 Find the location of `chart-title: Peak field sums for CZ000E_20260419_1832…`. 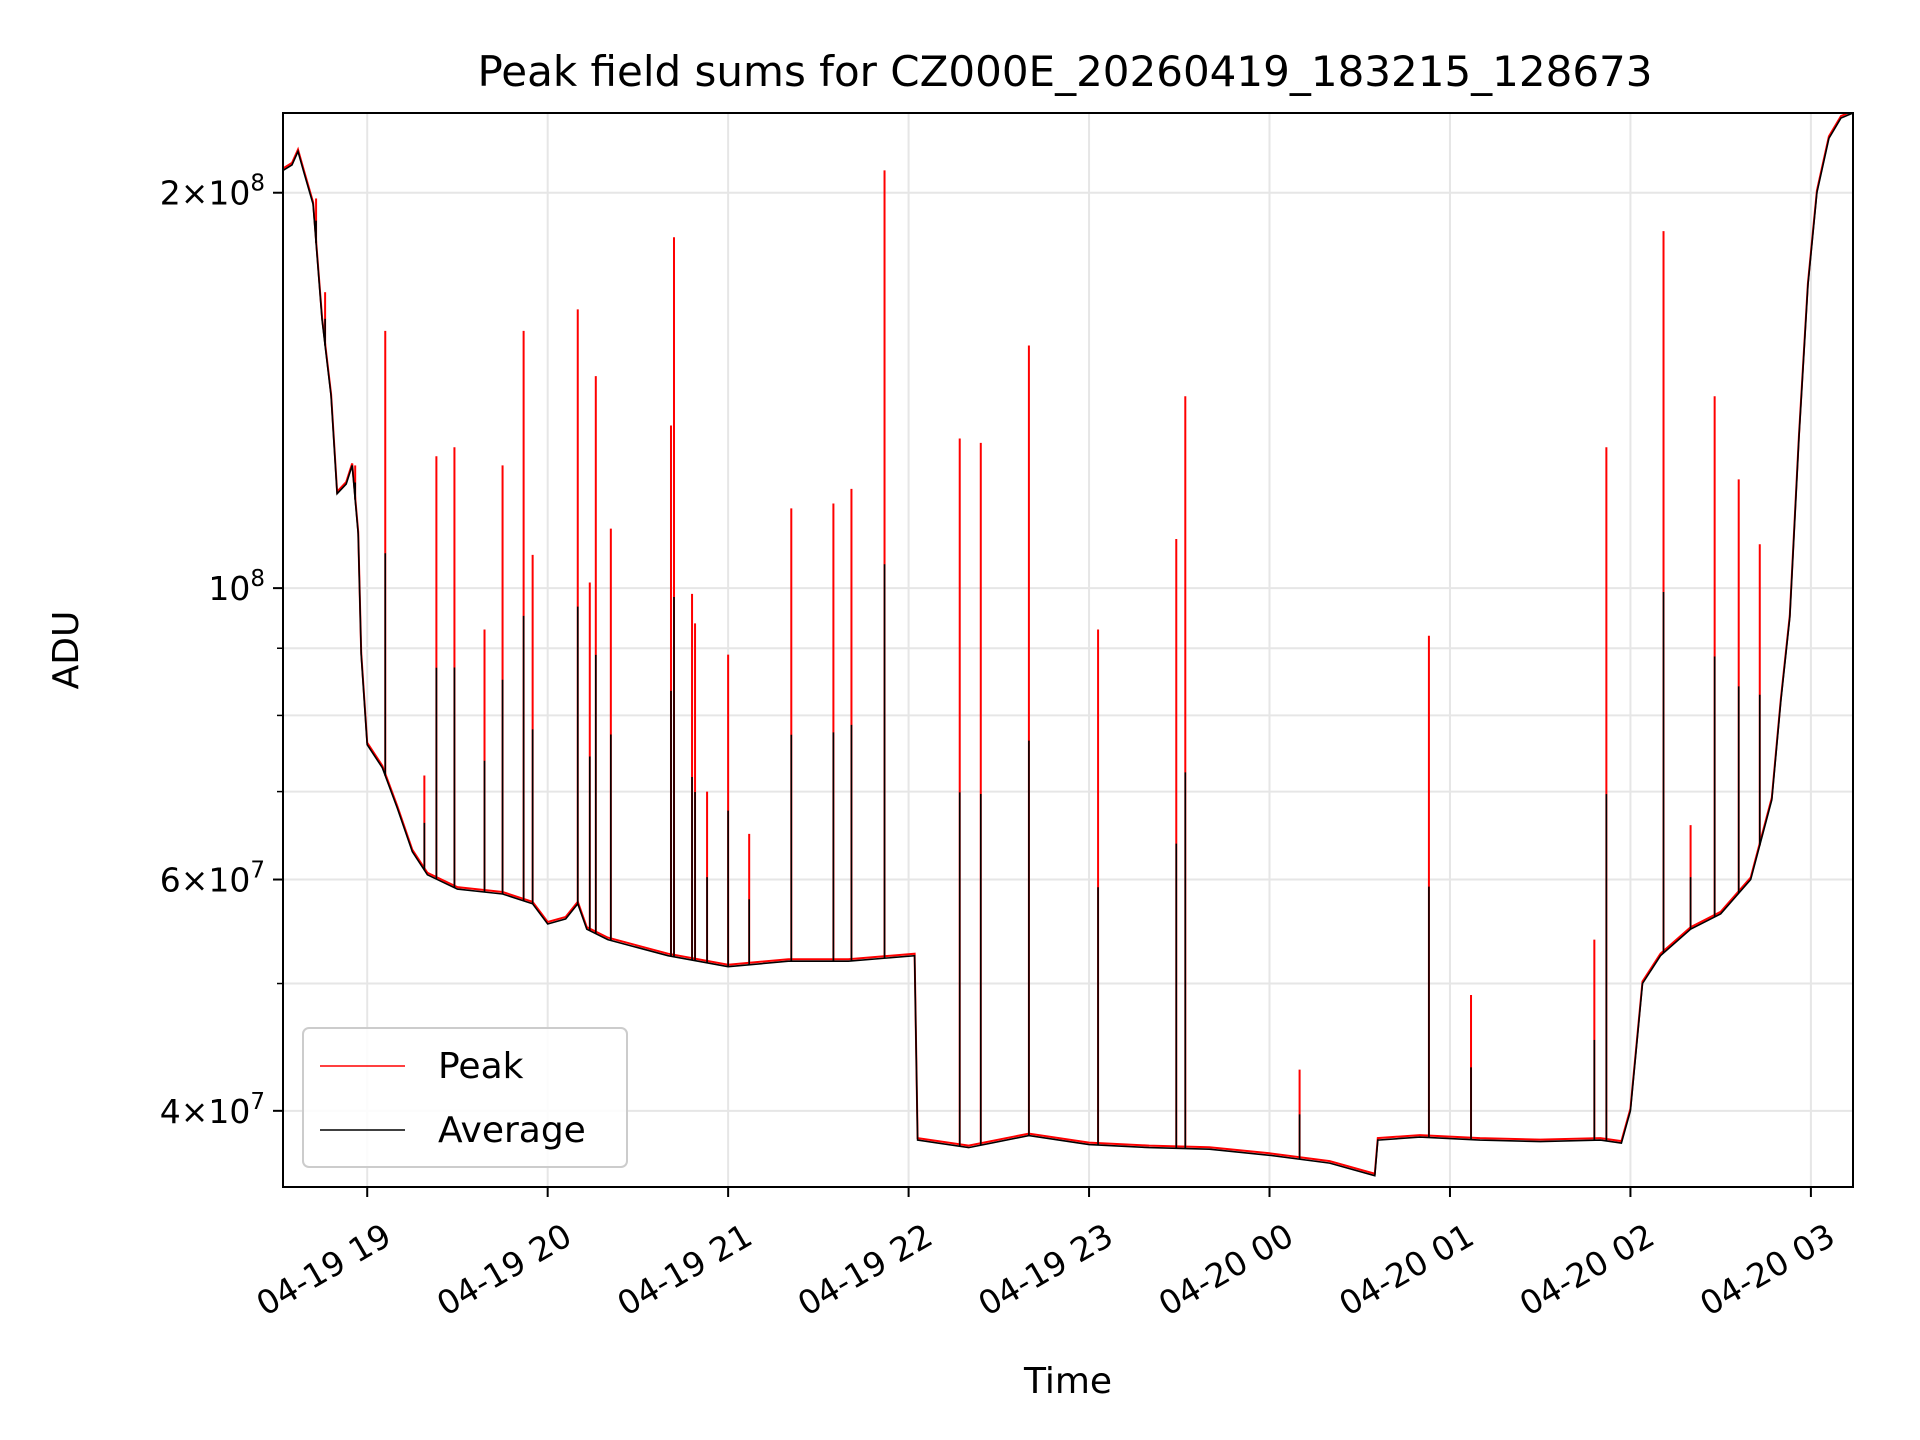

chart-title: Peak field sums for CZ000E_20260419_1832… is located at coordinates (1064, 71).